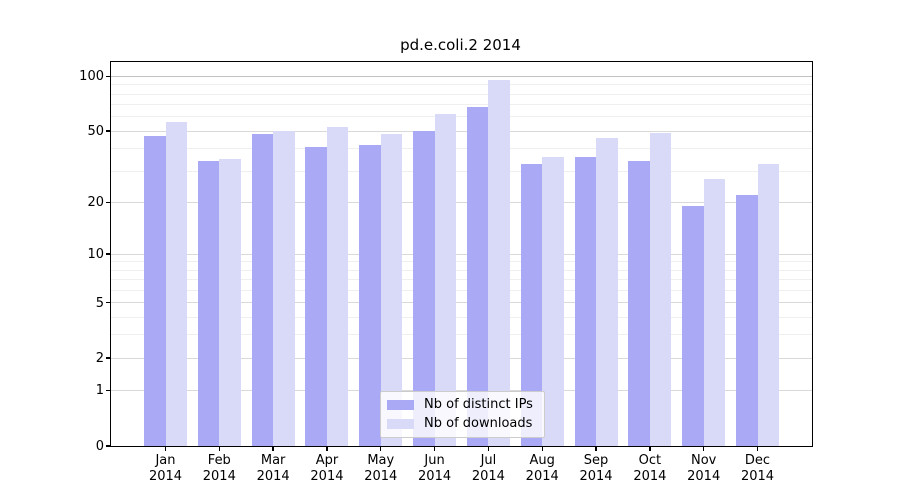 The height and width of the screenshot is (500, 900). What do you see at coordinates (703, 460) in the screenshot?
I see `x-tick-month: Nov` at bounding box center [703, 460].